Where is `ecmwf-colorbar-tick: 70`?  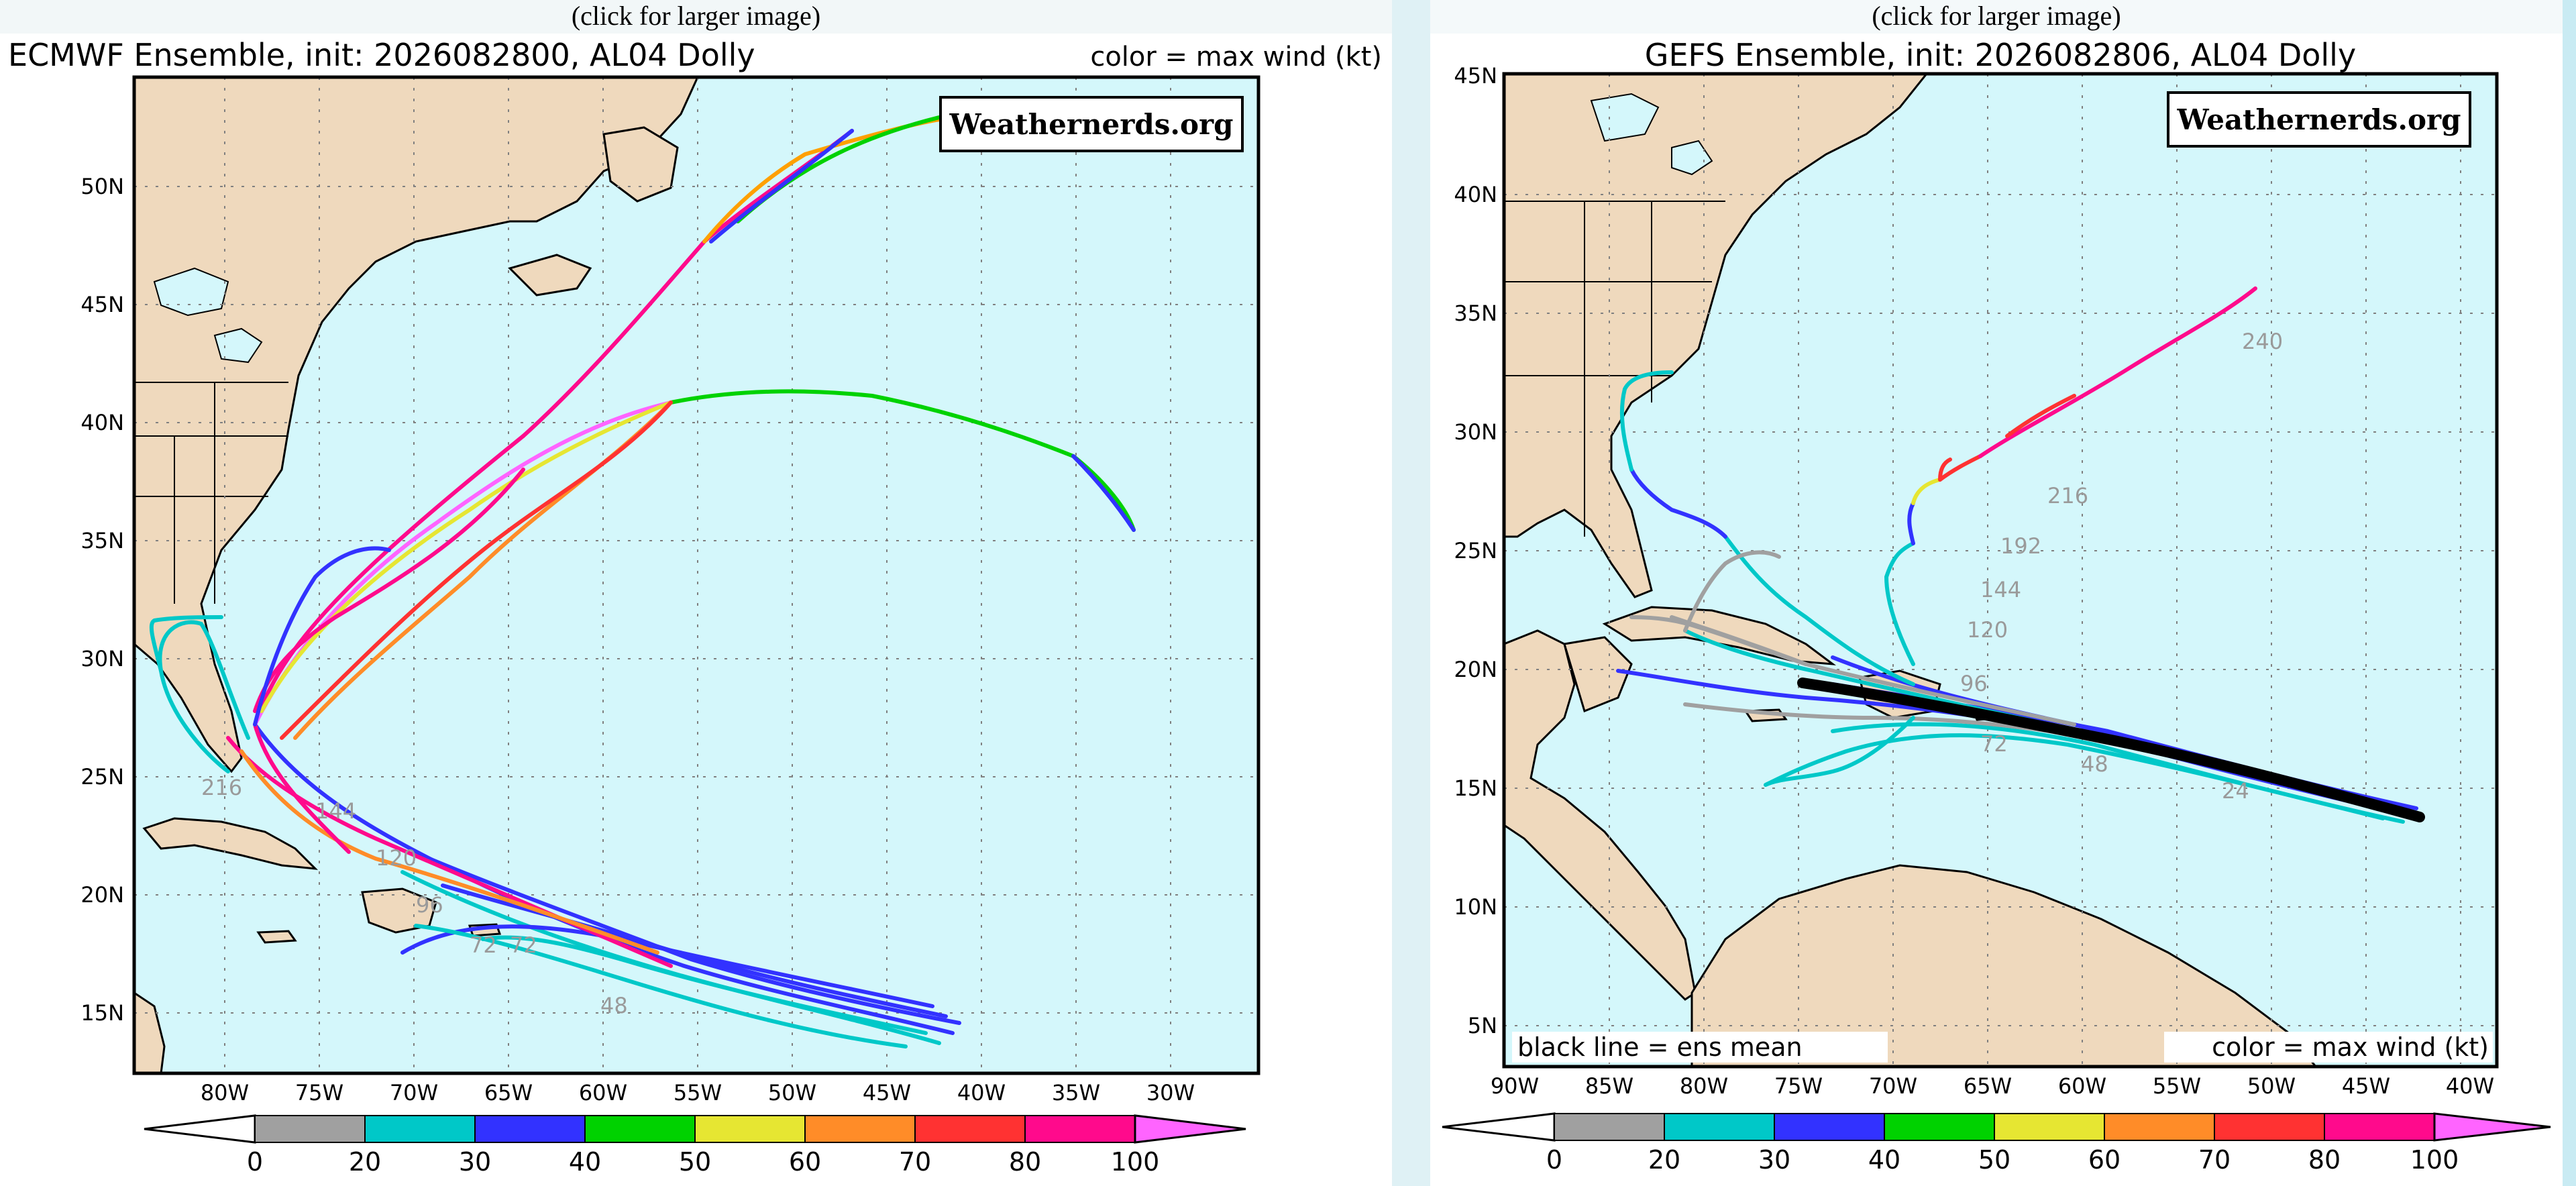
ecmwf-colorbar-tick: 70 is located at coordinates (915, 1162).